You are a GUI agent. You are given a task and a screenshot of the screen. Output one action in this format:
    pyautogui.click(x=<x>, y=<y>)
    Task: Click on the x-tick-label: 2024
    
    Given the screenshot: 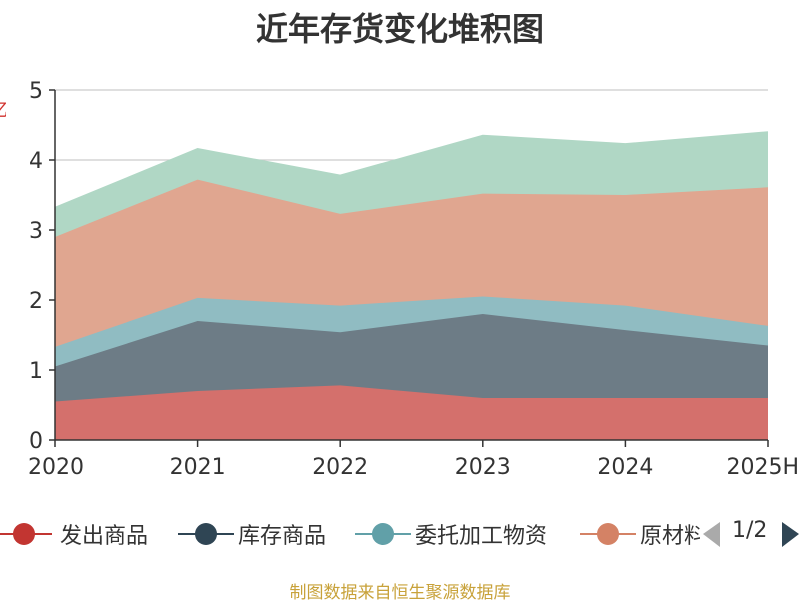 What is the action you would take?
    pyautogui.click(x=625, y=467)
    